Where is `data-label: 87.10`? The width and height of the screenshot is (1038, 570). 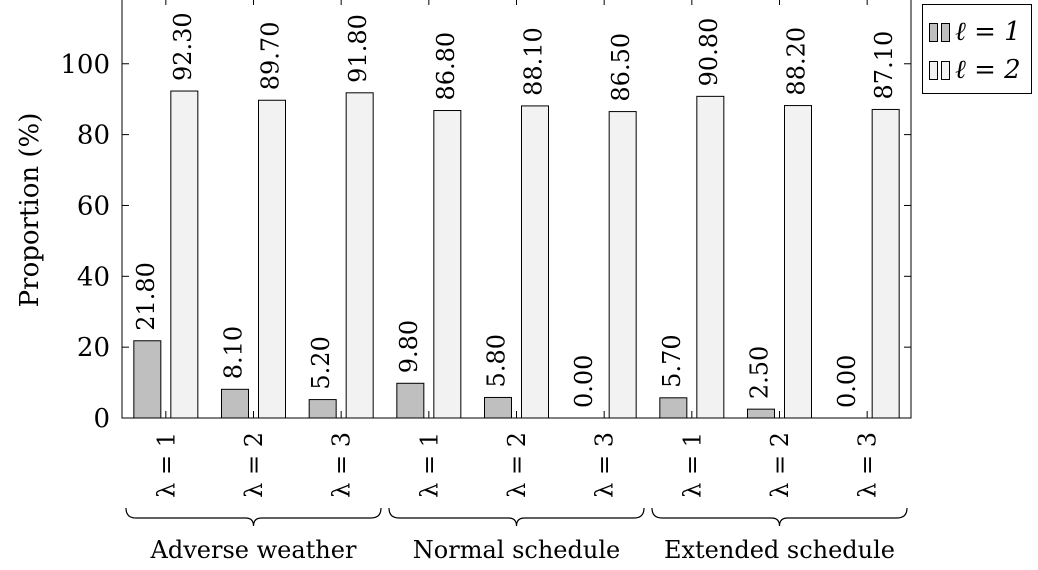
data-label: 87.10 is located at coordinates (884, 65).